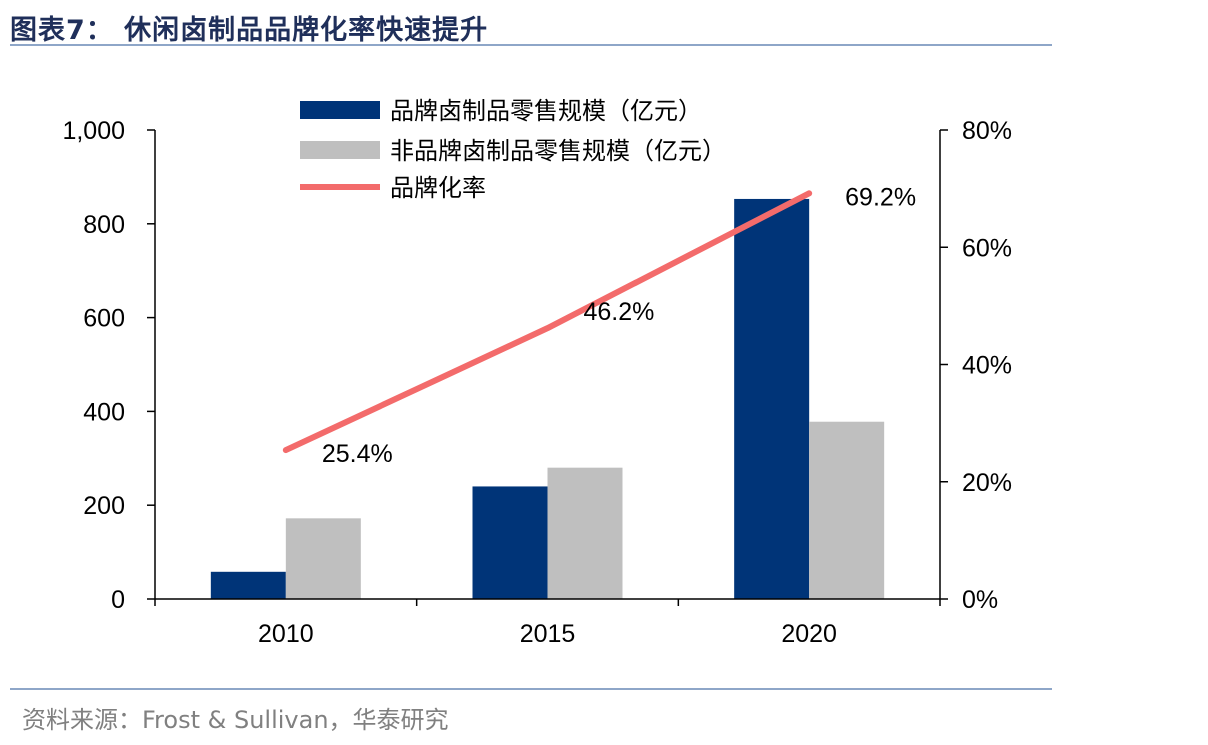  Describe the element at coordinates (585, 533) in the screenshot. I see `bar-nonbrand-2015` at that location.